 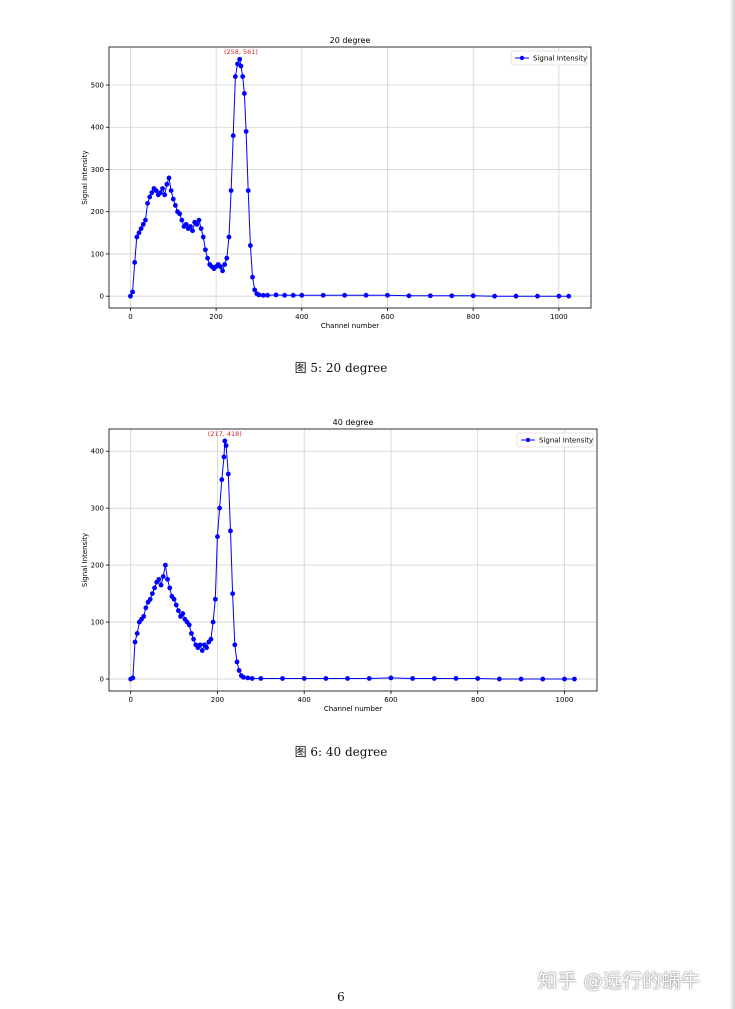 I want to click on x-tick-label: 1000, so click(x=559, y=317).